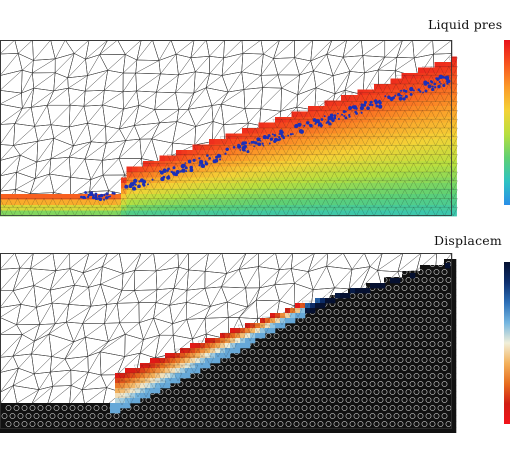 This screenshot has width=510, height=457. What do you see at coordinates (468, 240) in the screenshot?
I see `displacement-label: Displacem` at bounding box center [468, 240].